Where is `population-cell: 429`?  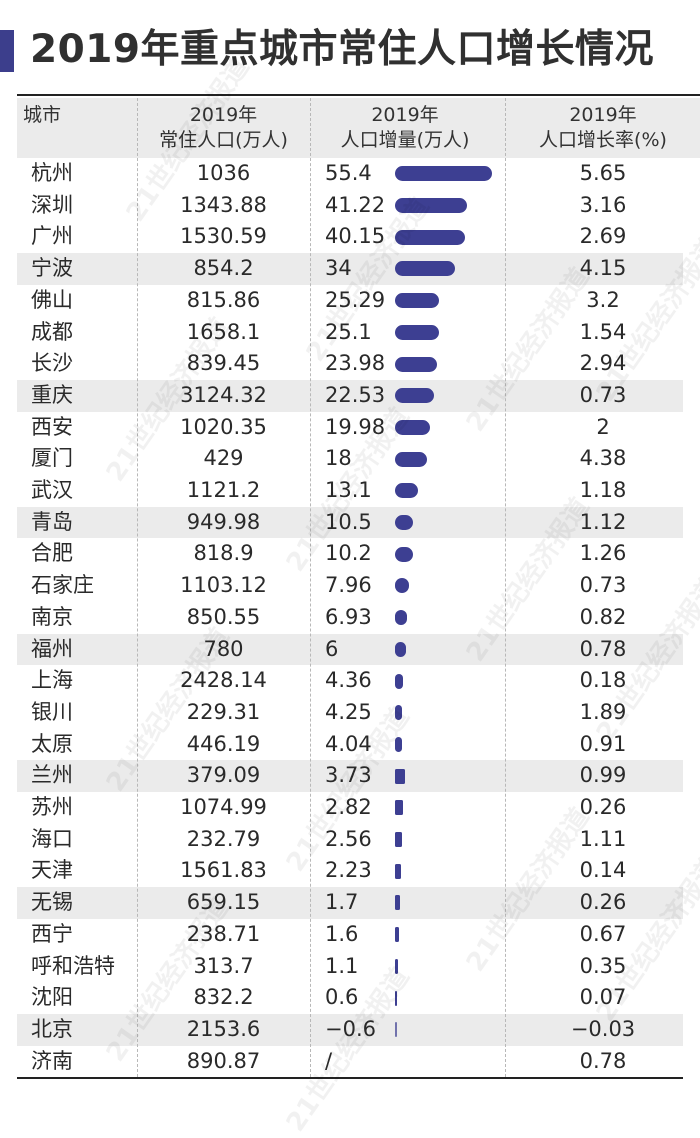
population-cell: 429 is located at coordinates (223, 458).